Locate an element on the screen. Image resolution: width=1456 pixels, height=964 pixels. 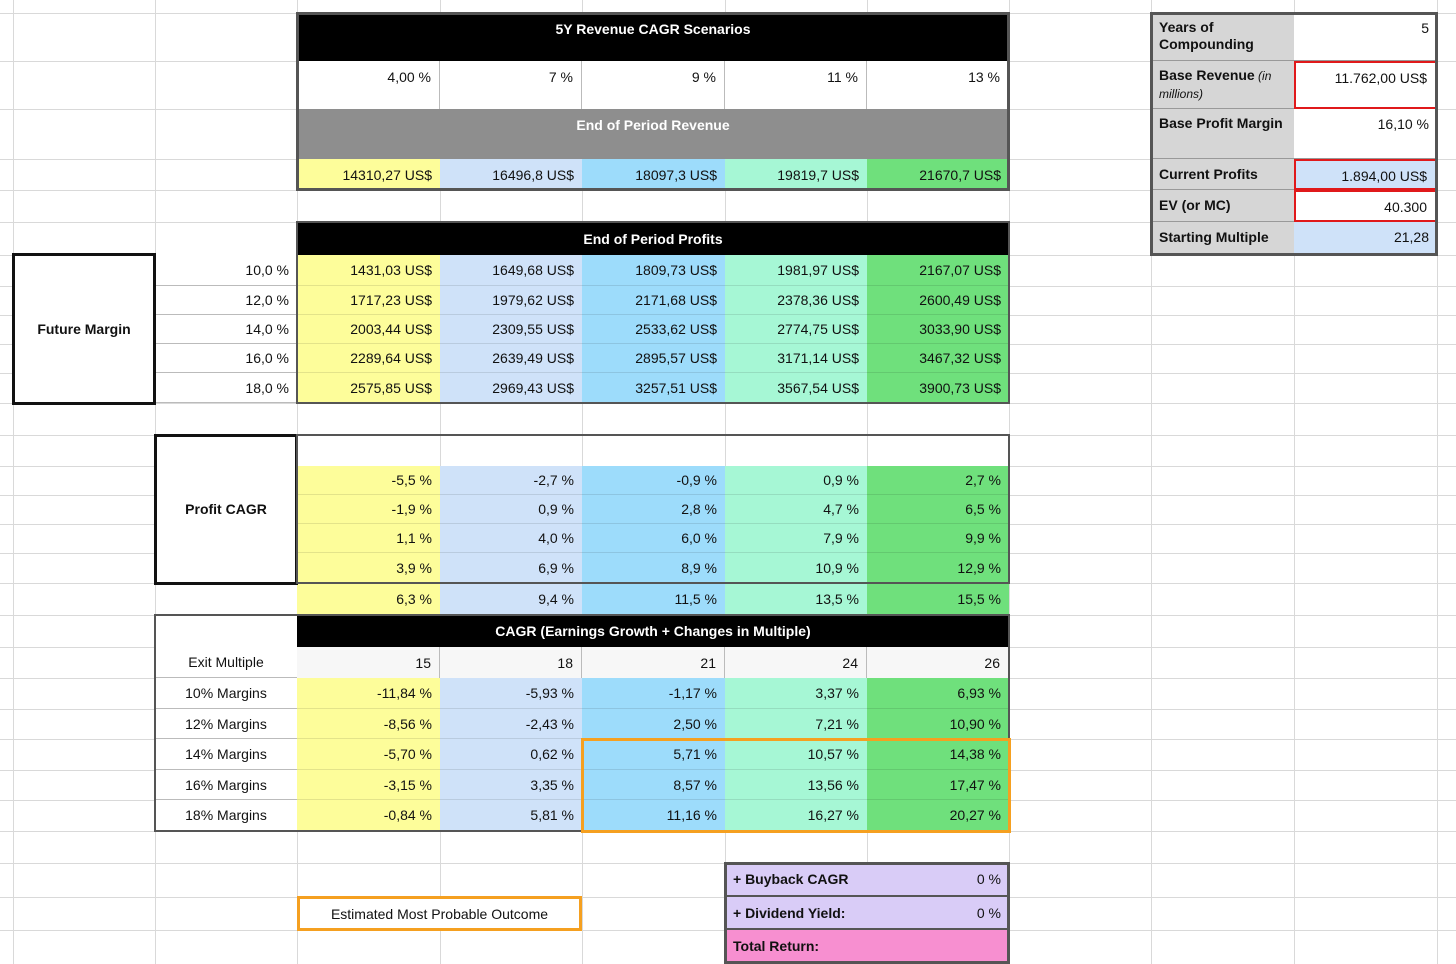
growth-rate: 11 % is located at coordinates (796, 85).